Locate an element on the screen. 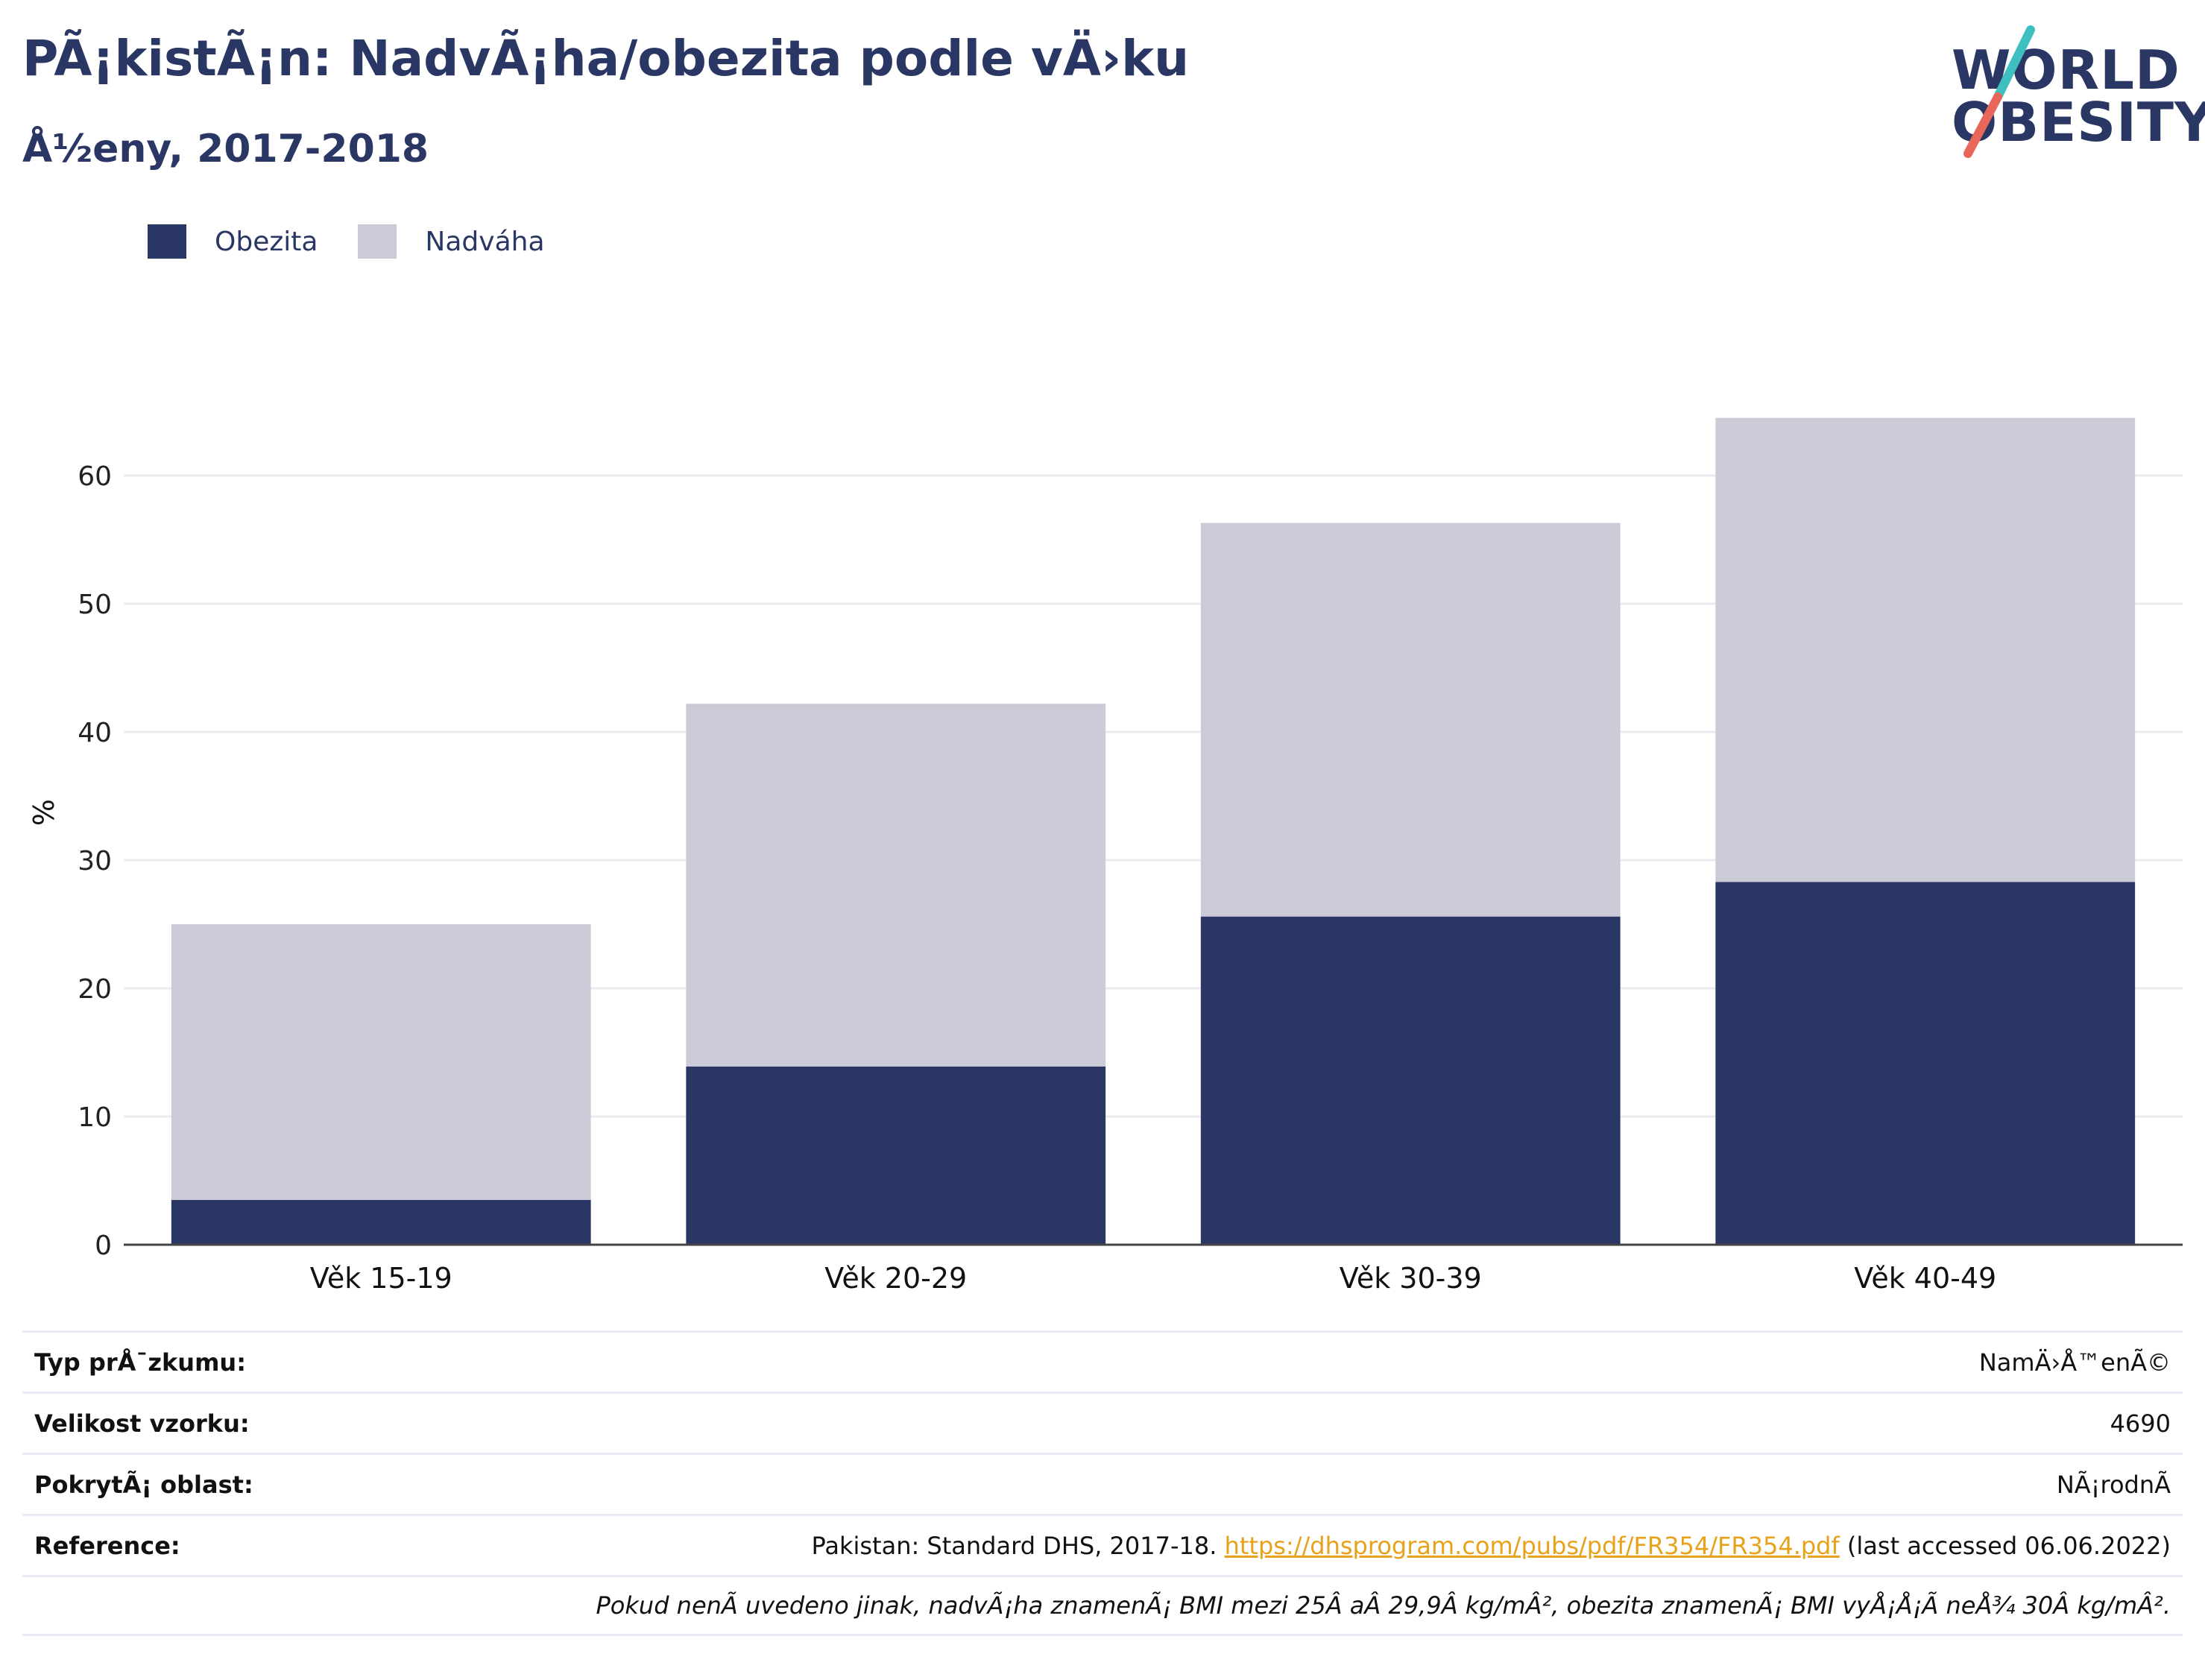  legend-item-nadvaha: Nadváha is located at coordinates (451, 241).